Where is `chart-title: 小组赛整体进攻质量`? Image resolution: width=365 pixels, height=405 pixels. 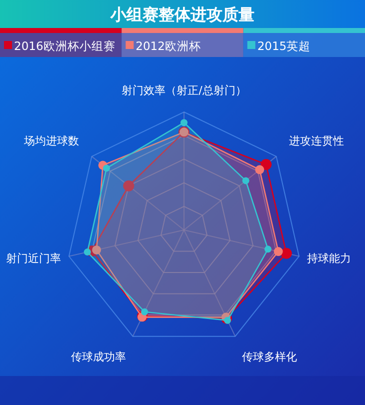 chart-title: 小组赛整体进攻质量 is located at coordinates (182, 14).